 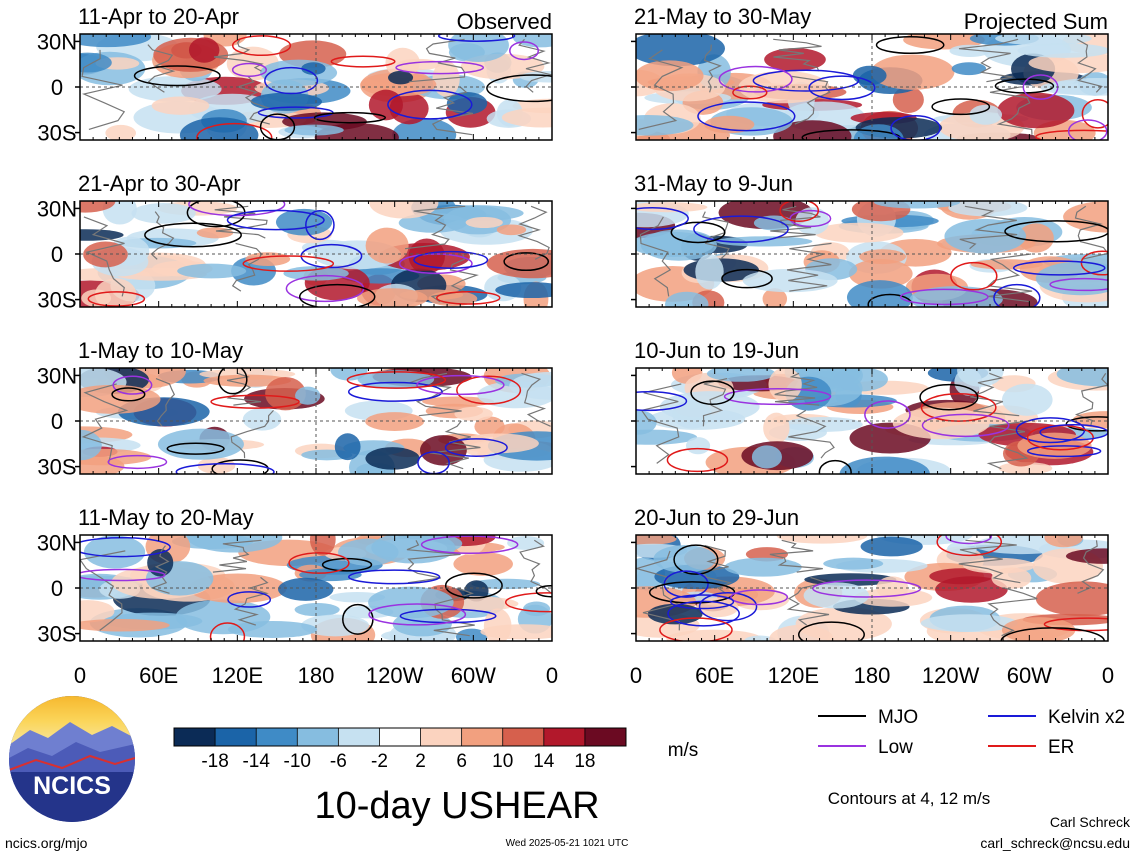 What do you see at coordinates (898, 717) in the screenshot?
I see `legend-label: MJO` at bounding box center [898, 717].